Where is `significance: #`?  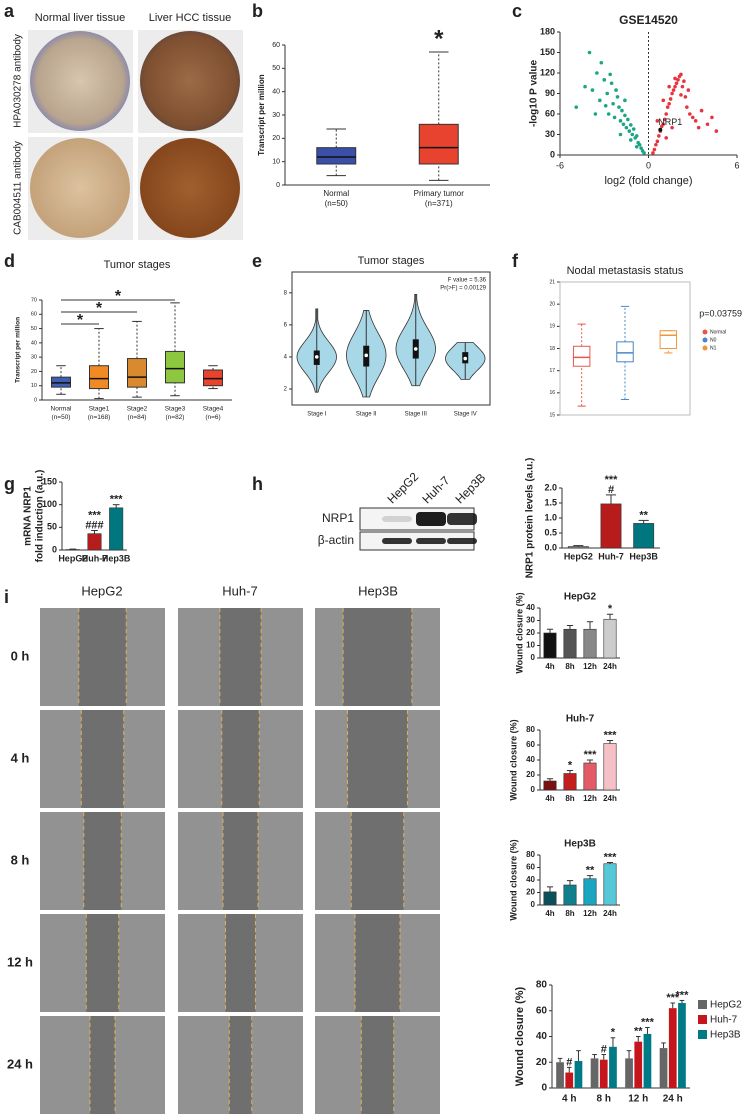 significance: # is located at coordinates (569, 1062).